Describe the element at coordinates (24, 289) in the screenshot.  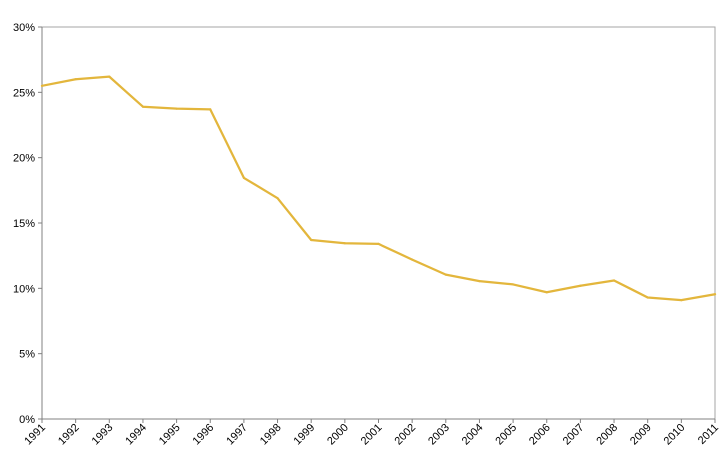
I see `y-tick-label: 10%` at that location.